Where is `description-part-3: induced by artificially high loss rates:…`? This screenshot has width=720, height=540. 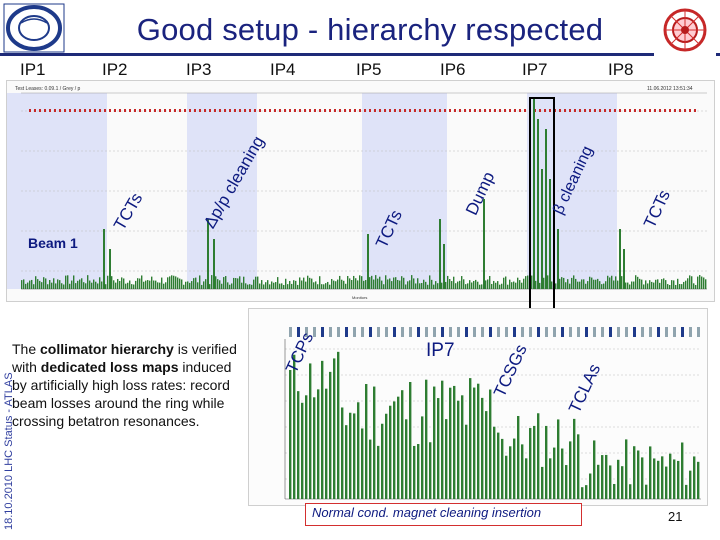
description-part-3: induced by artificially high loss rates:… is located at coordinates (122, 394).